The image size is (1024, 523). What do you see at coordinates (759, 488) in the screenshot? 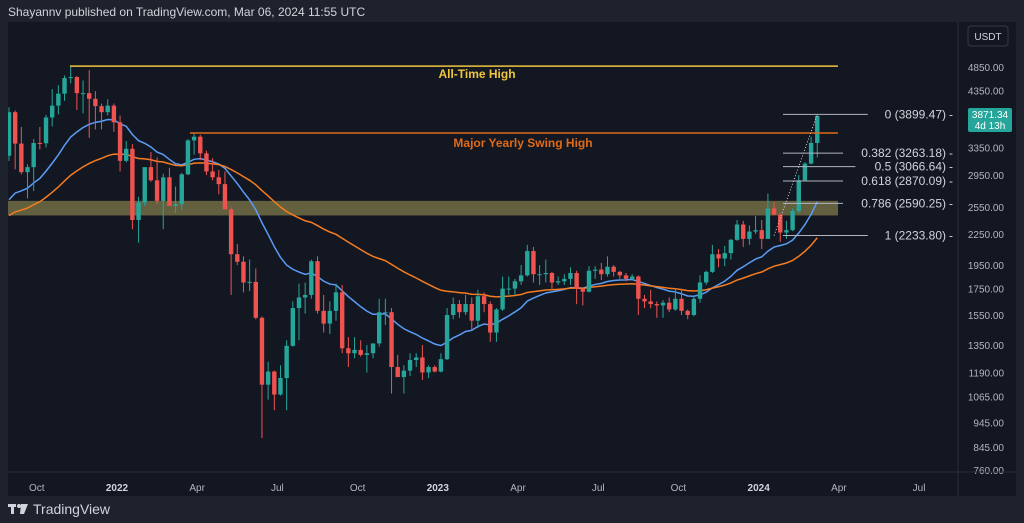
I see `time-axis-label: 2024` at bounding box center [759, 488].